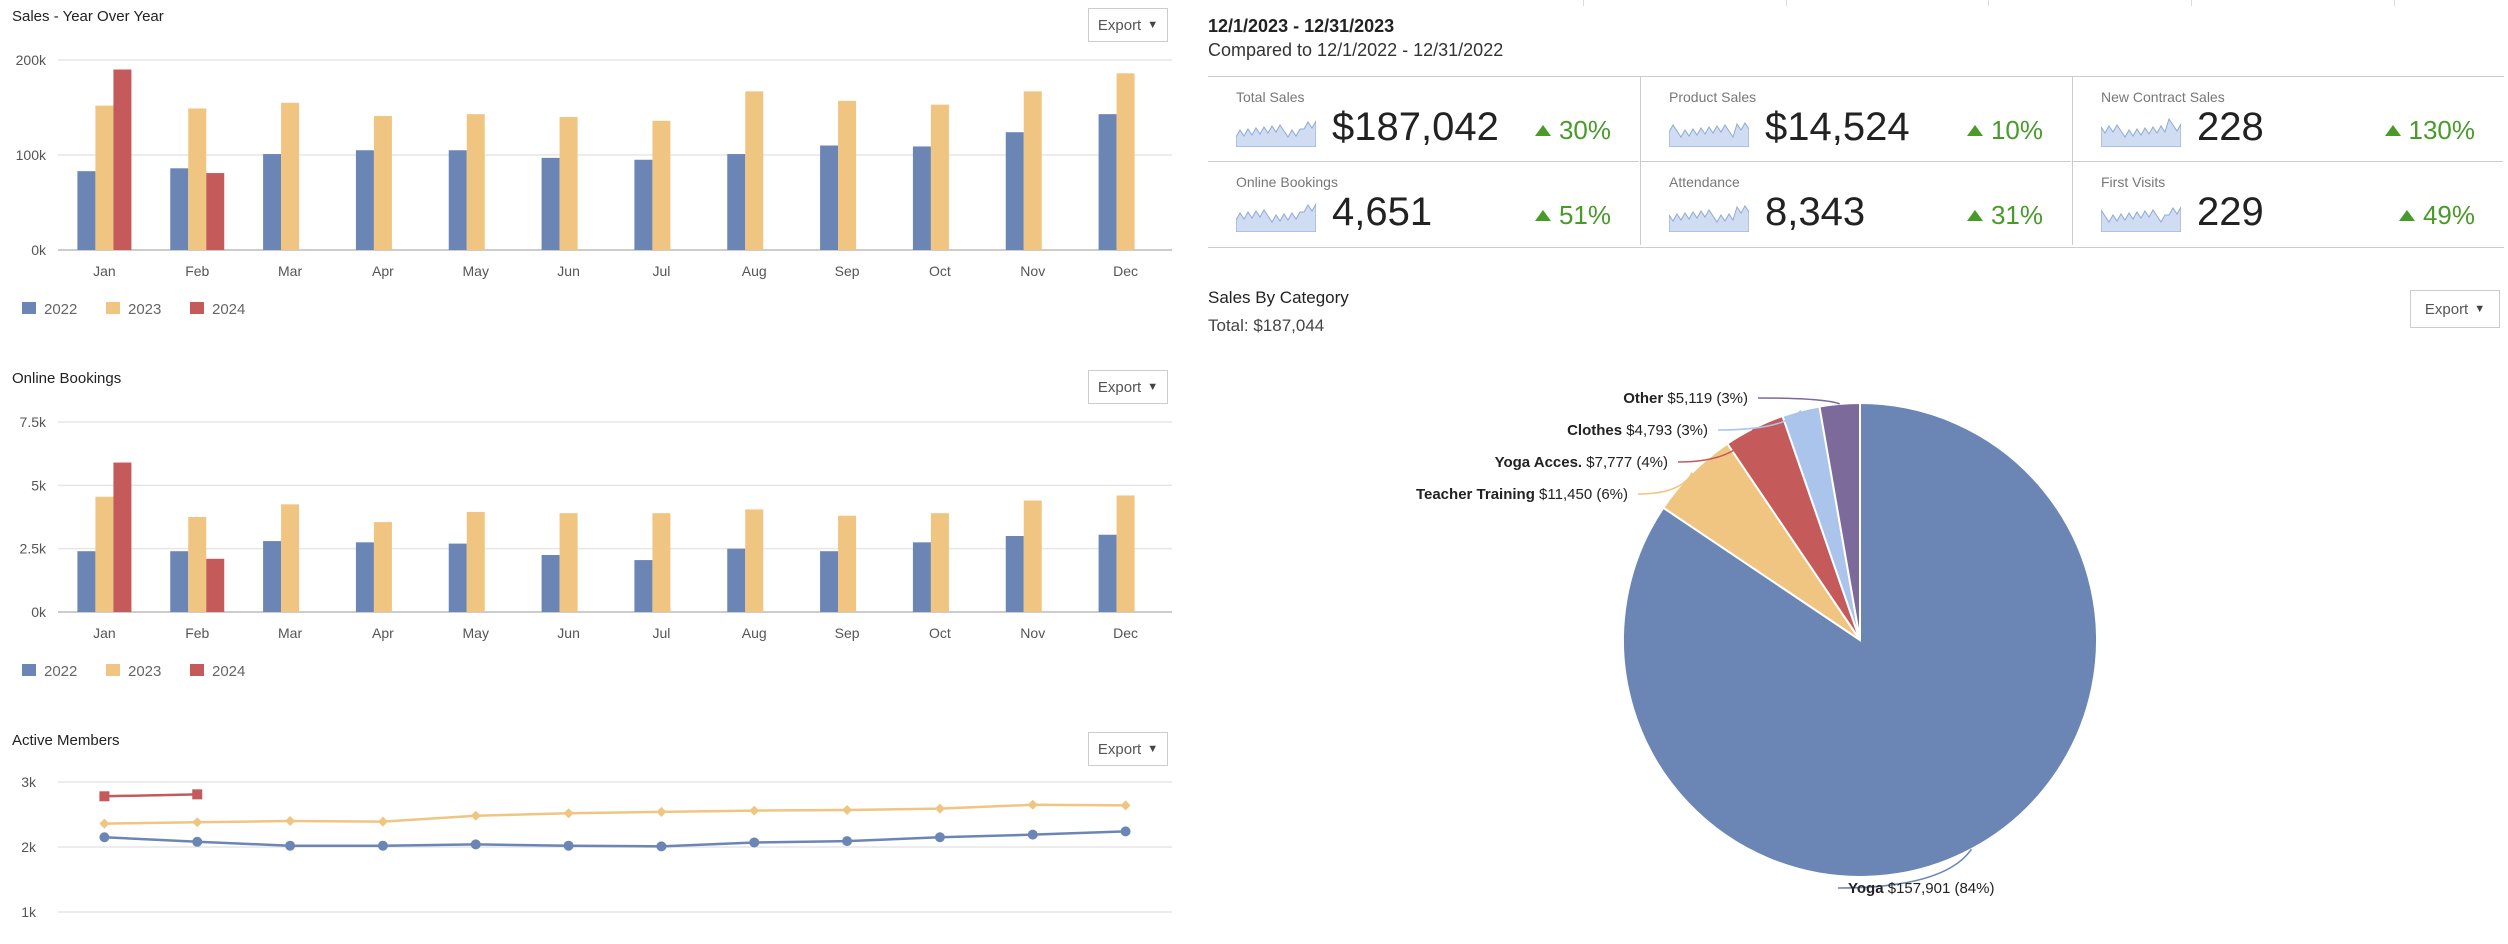 The height and width of the screenshot is (944, 2508). I want to click on kpi-label: Online Bookings, so click(1287, 182).